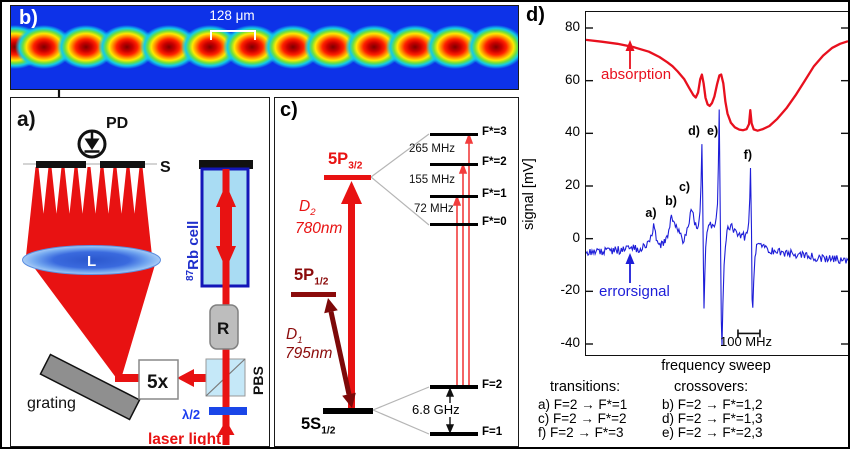 The height and width of the screenshot is (449, 850). Describe the element at coordinates (226, 257) in the screenshot. I see `cell-beam-down-arrowhead` at that location.